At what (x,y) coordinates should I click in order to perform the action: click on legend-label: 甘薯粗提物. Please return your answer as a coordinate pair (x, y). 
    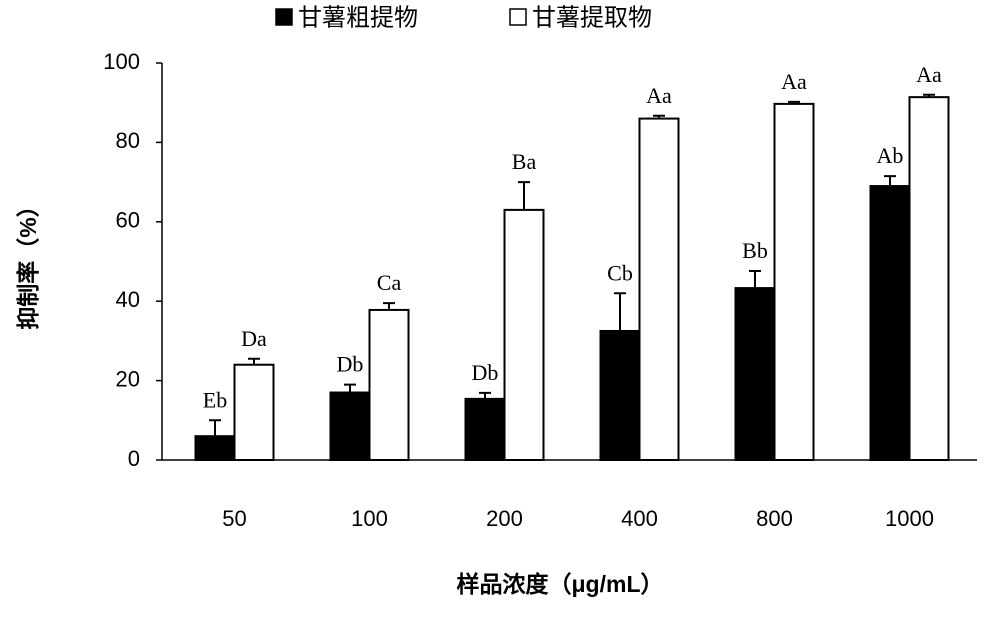
    Looking at the image, I should click on (358, 18).